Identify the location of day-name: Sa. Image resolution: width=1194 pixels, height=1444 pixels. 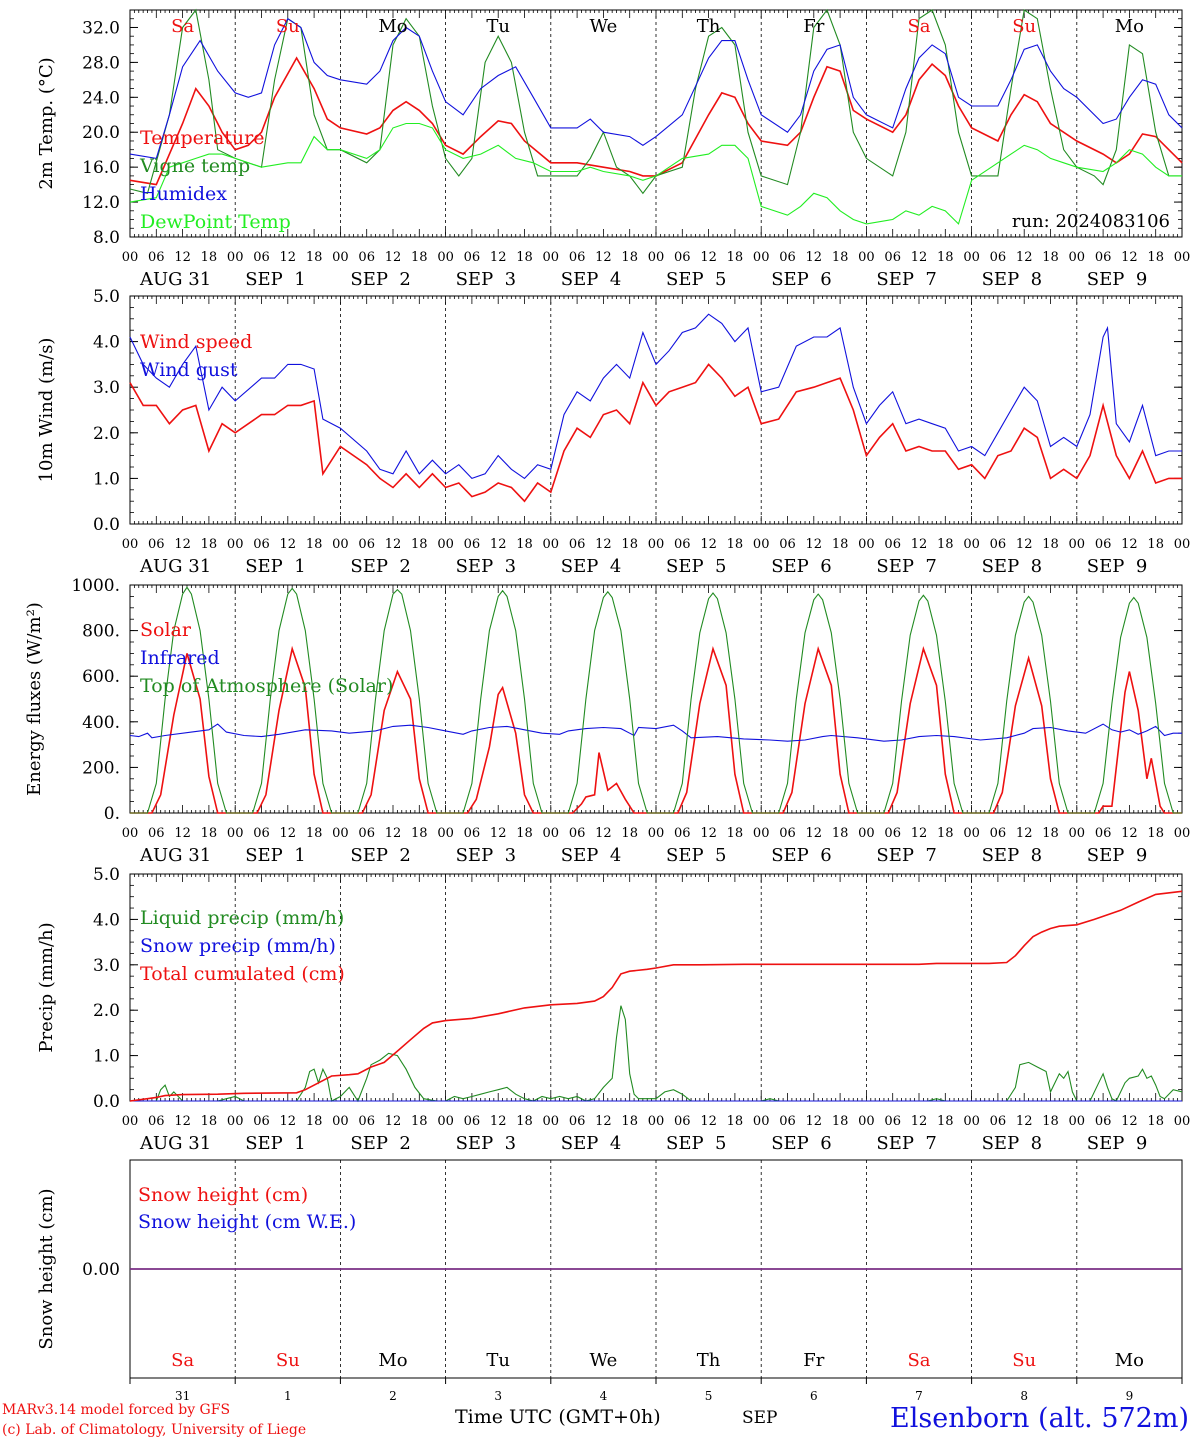
(918, 1360).